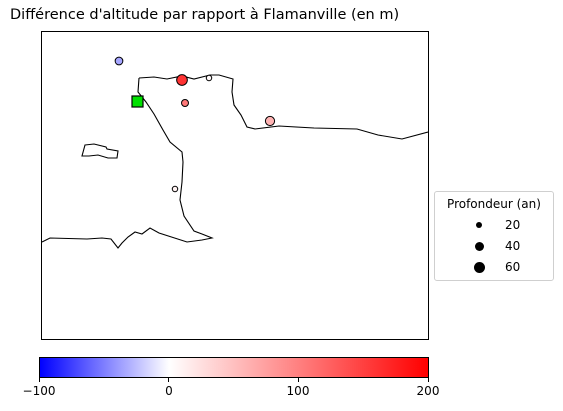 The height and width of the screenshot is (411, 563). What do you see at coordinates (39, 391) in the screenshot?
I see `colorbar-tick-label: −100` at bounding box center [39, 391].